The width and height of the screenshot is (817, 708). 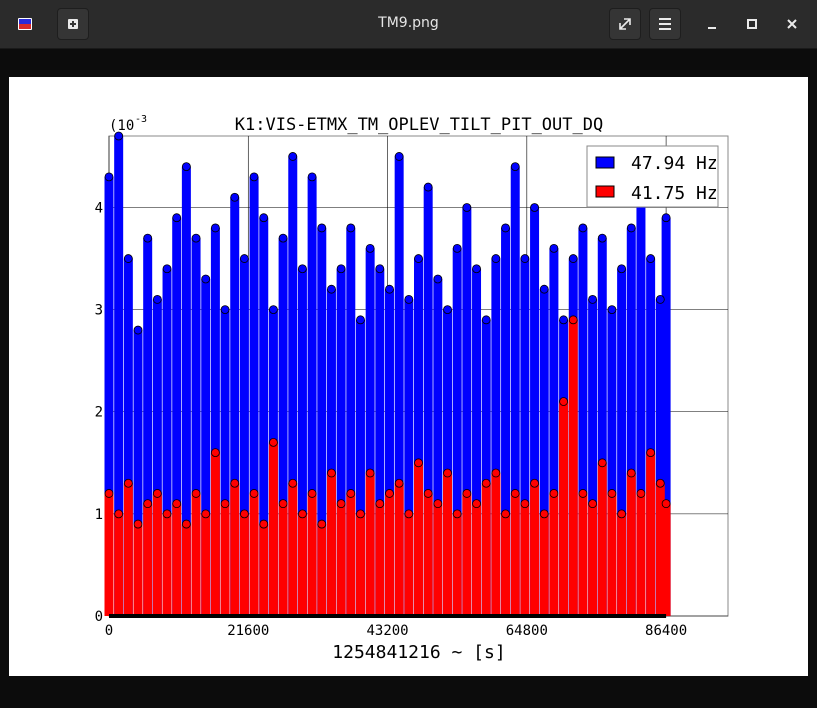 I want to click on chart-title: K1:VIS-ETMX_TM_OPLEV_TILT_PIT_OUT_DQ, so click(x=419, y=125).